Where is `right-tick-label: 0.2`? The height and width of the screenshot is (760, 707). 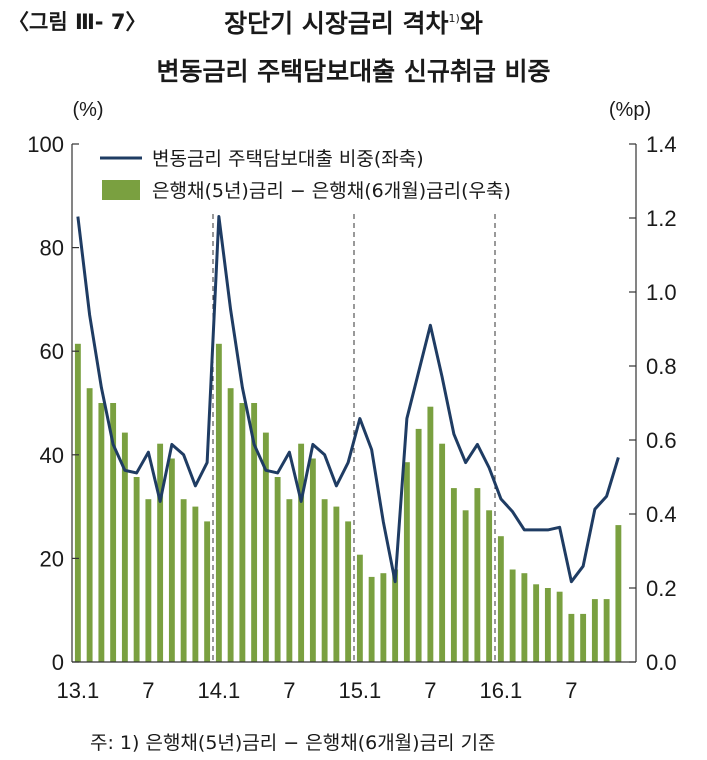
right-tick-label: 0.2 is located at coordinates (661, 588).